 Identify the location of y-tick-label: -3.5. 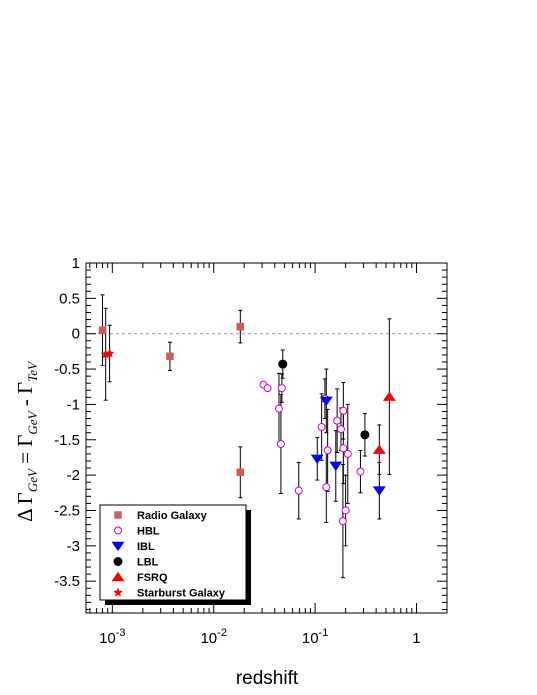
(67, 581).